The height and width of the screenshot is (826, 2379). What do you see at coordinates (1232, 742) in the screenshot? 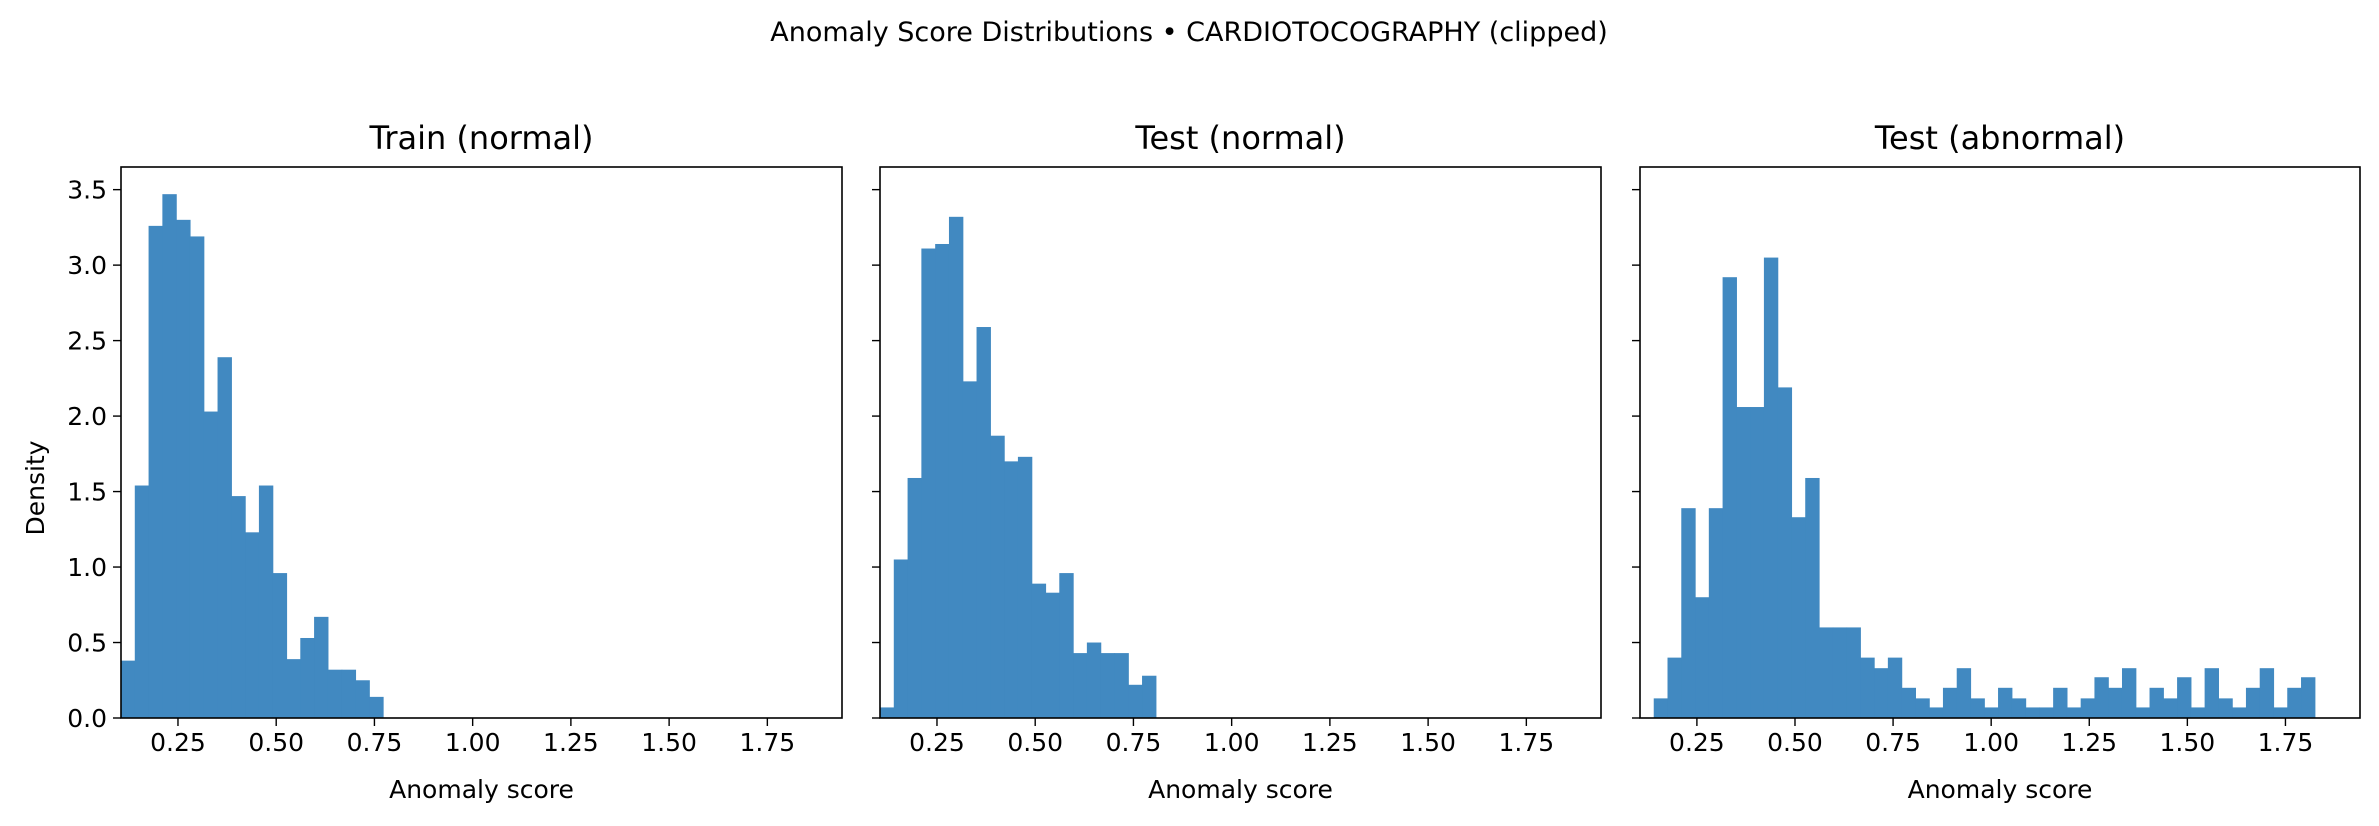
I see `x-tick-label: 1.00` at bounding box center [1232, 742].